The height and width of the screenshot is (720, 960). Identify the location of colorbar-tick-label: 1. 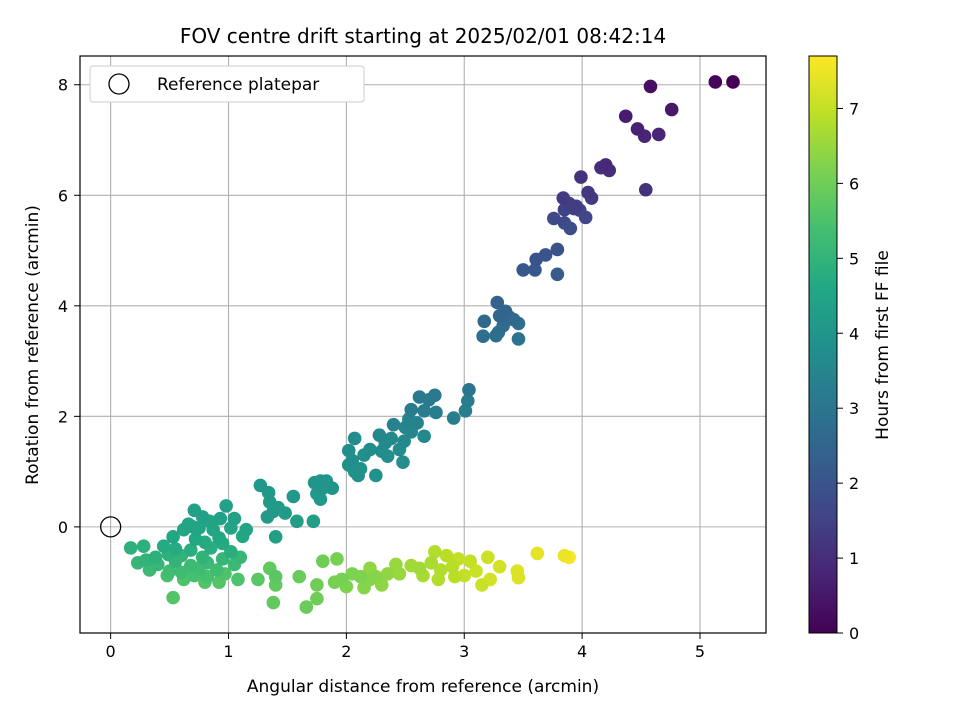
(854, 558).